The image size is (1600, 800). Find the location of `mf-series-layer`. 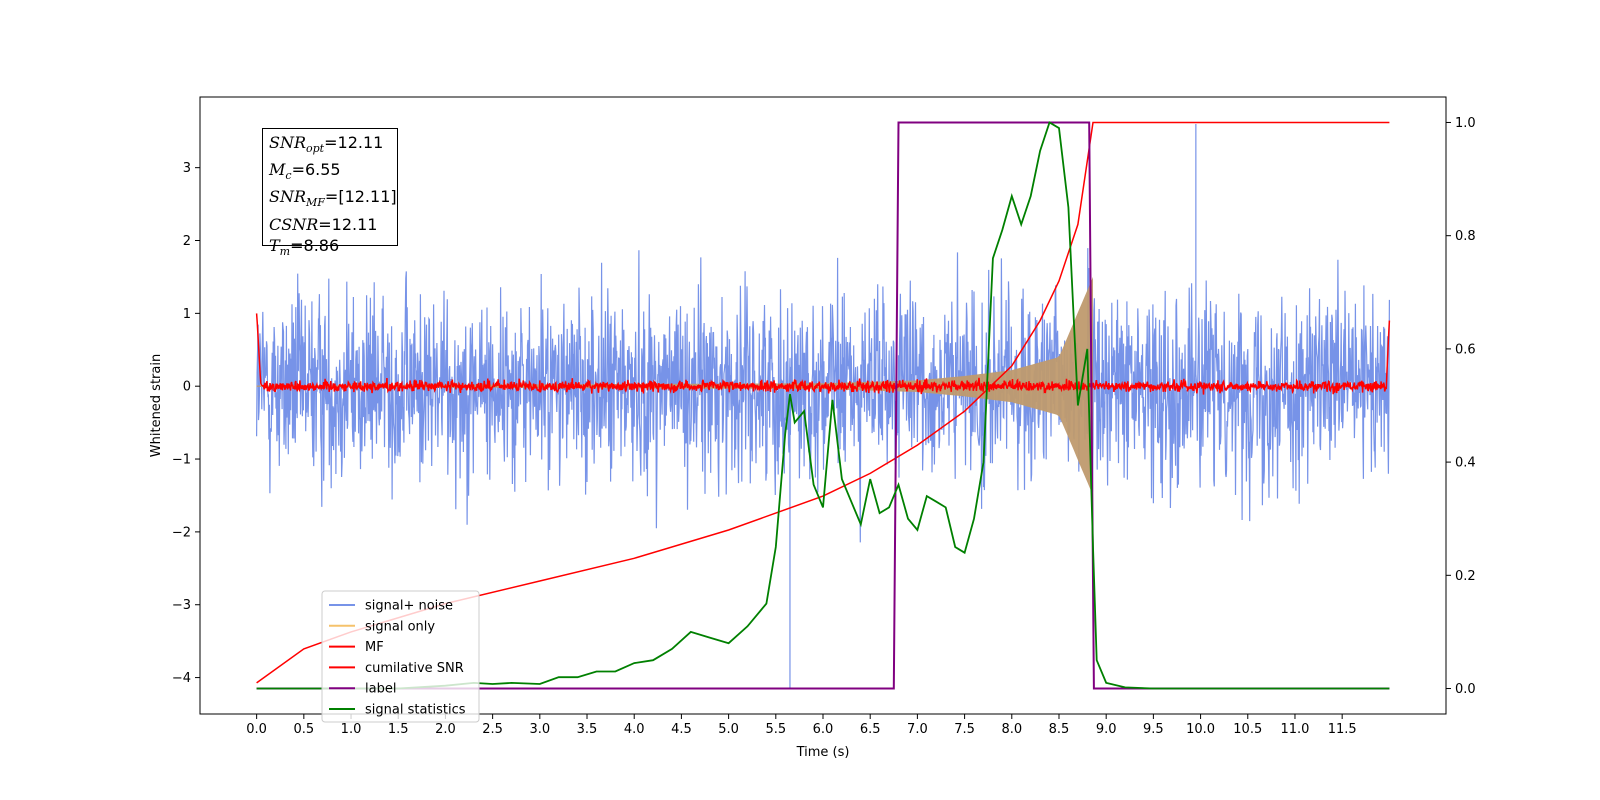

mf-series-layer is located at coordinates (823, 354).